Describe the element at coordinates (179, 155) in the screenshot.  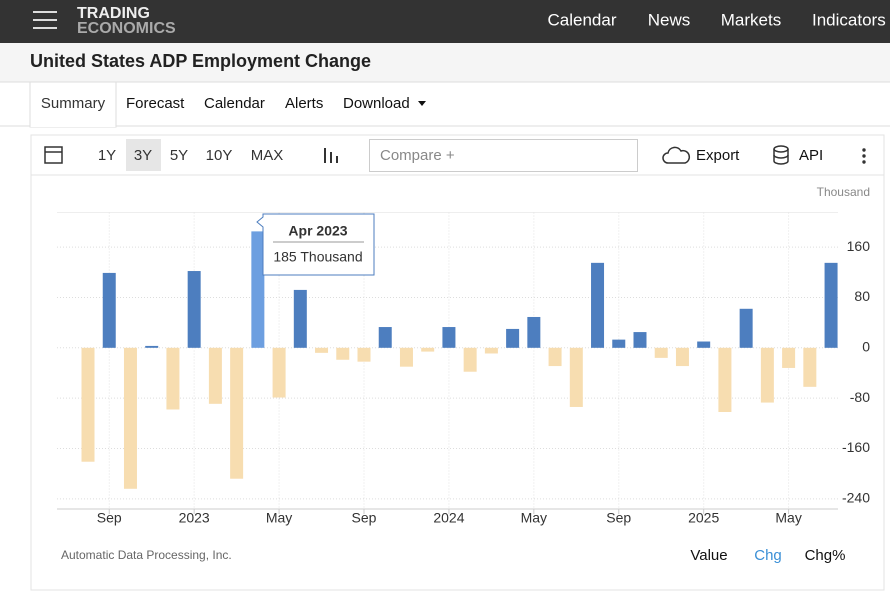
I see `range-button: 5Y` at that location.